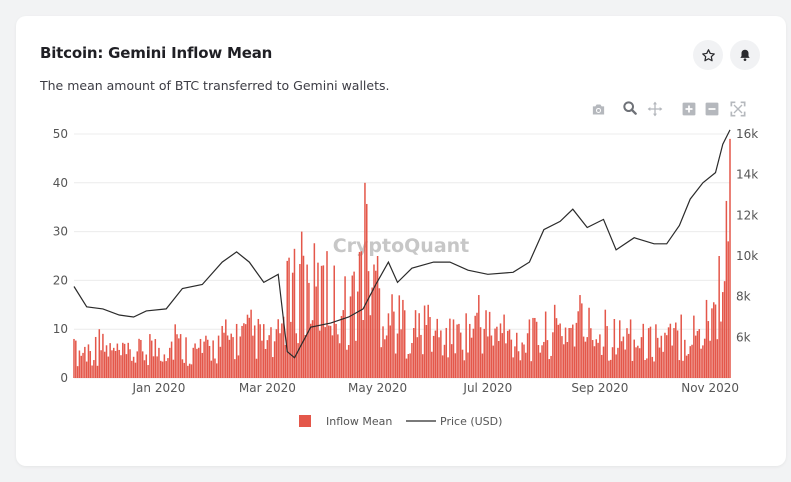  I want to click on favorite-button, so click(708, 55).